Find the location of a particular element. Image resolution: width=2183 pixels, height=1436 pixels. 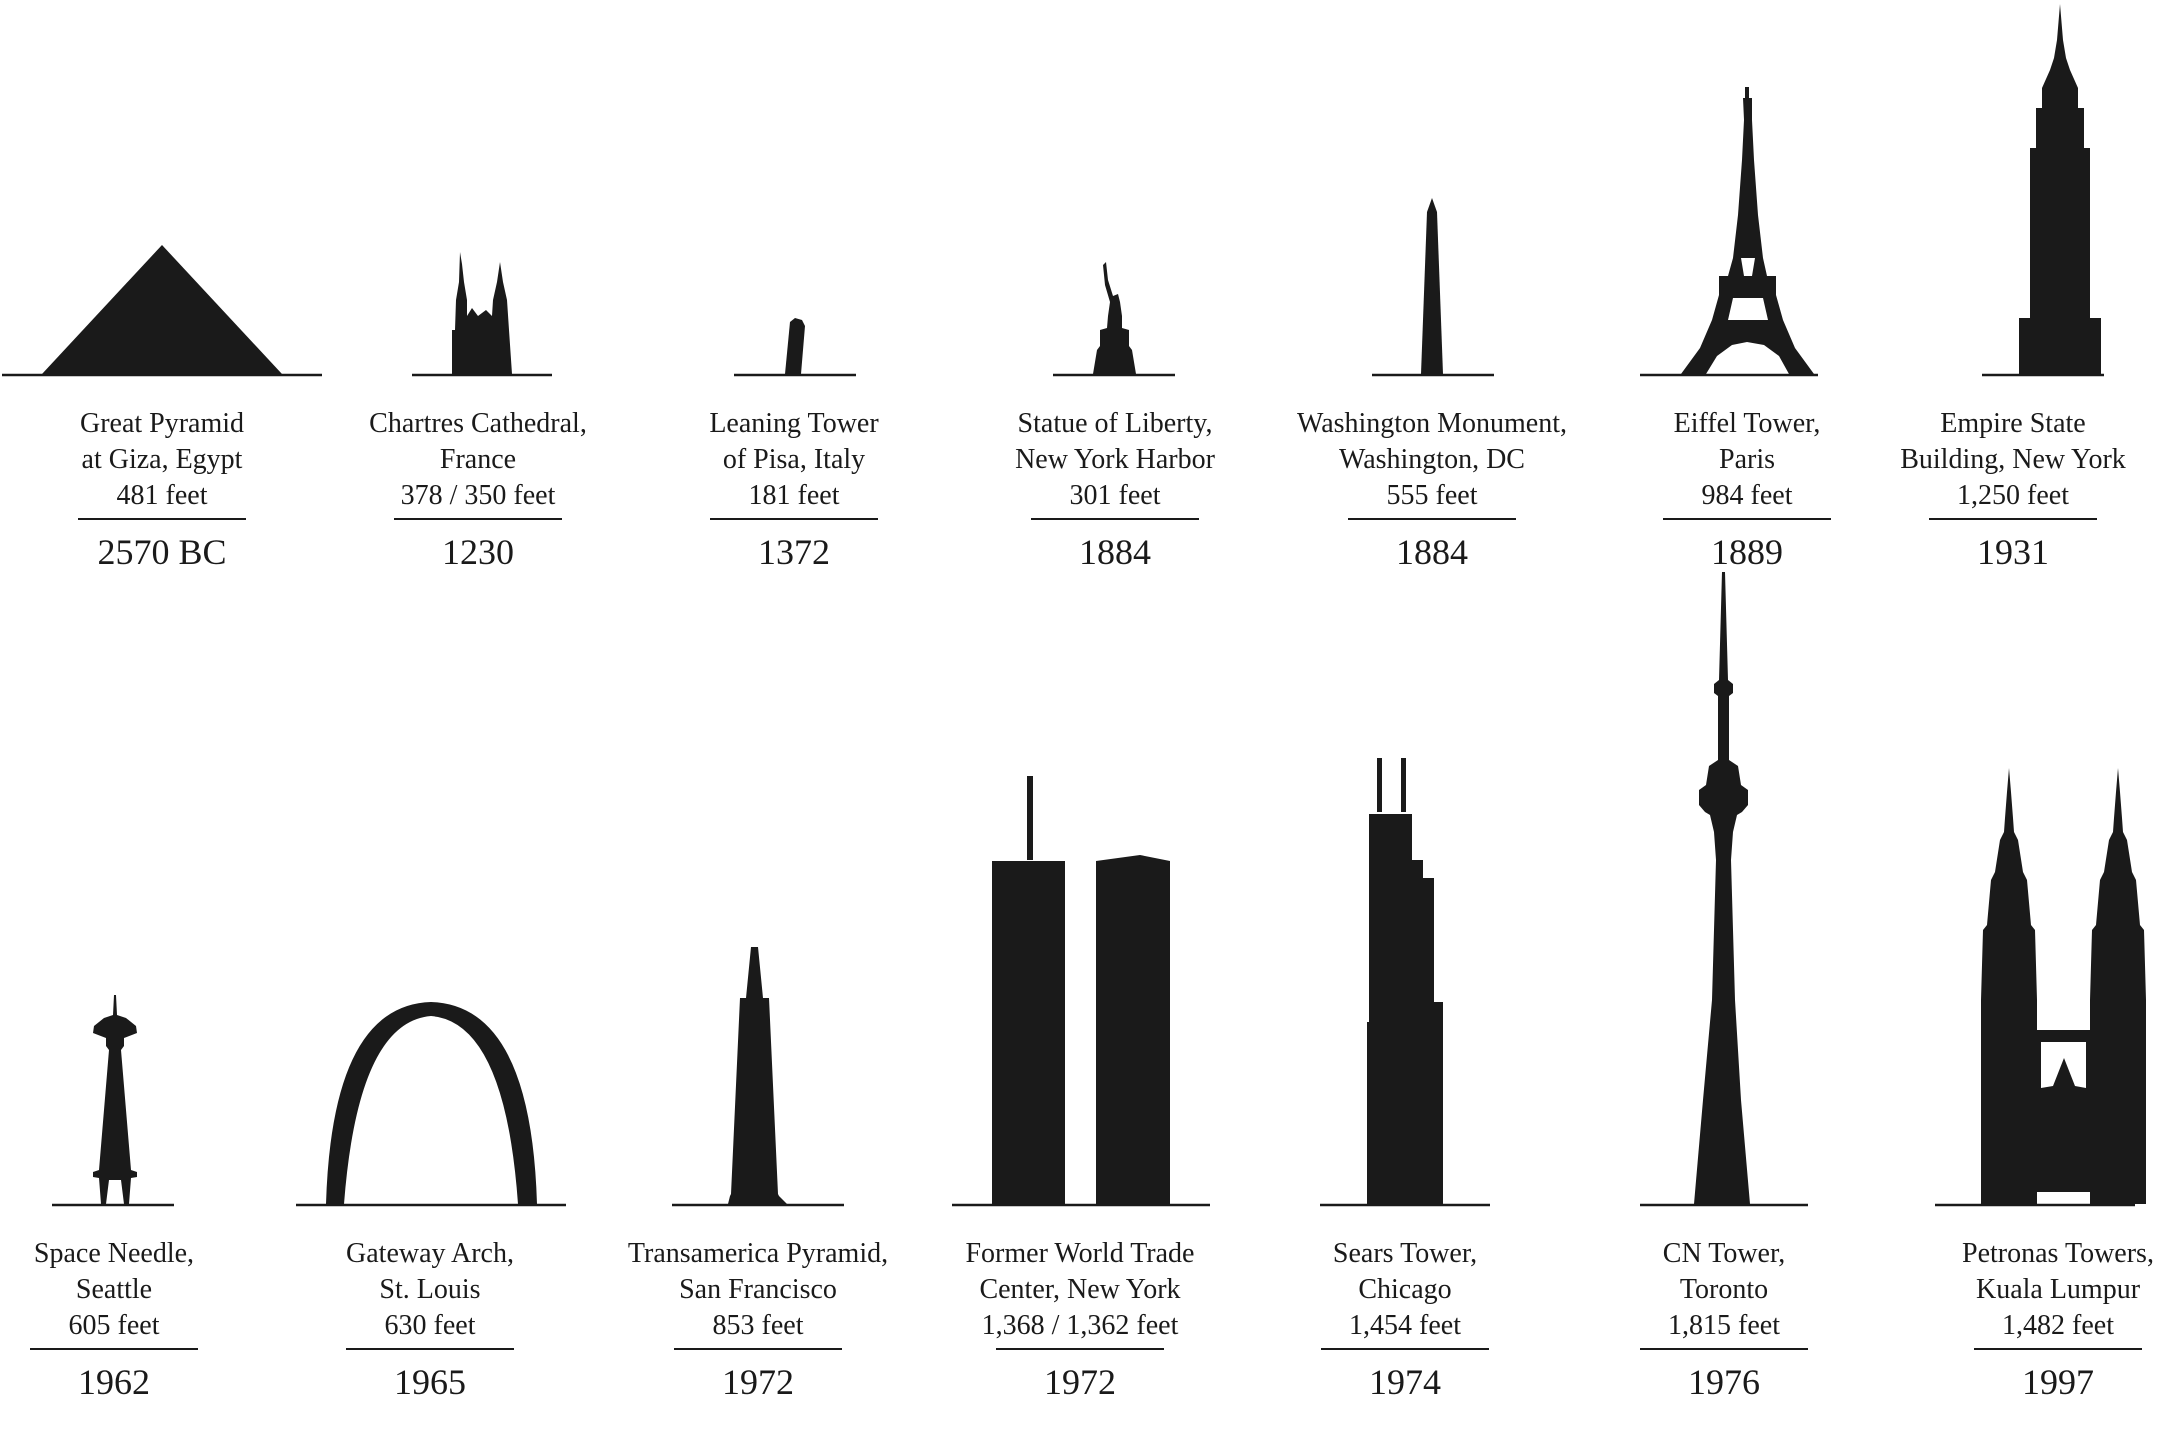

landmark-height: 853 feet is located at coordinates (758, 1325).